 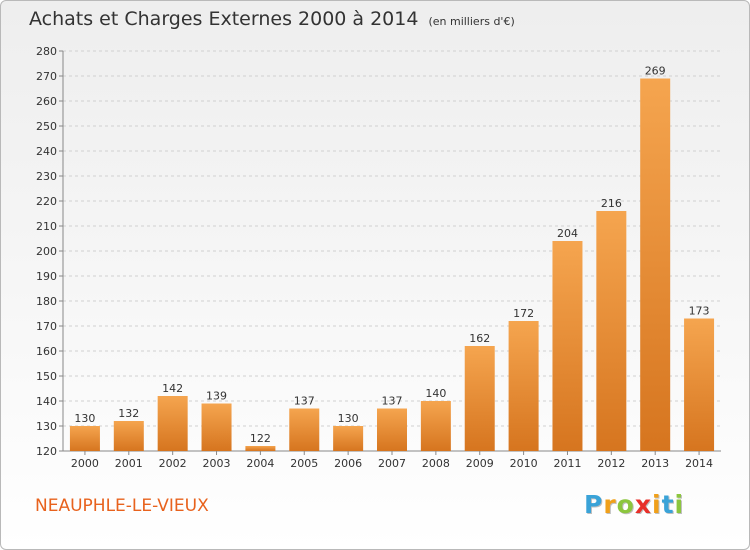 I want to click on y-tick-label: 120, so click(x=46, y=451).